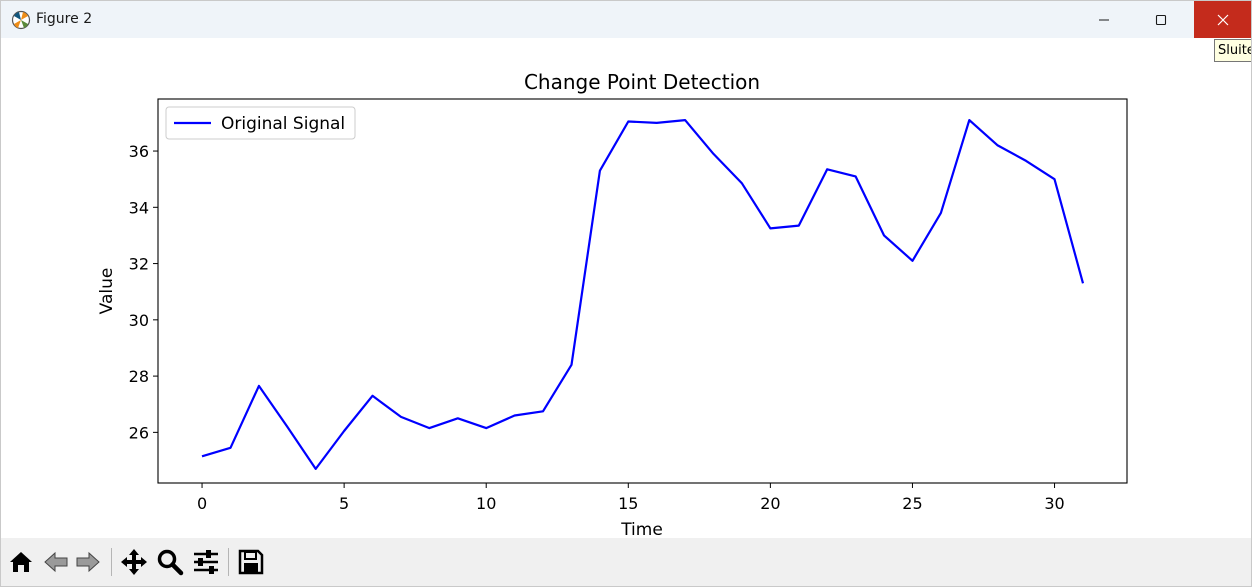  I want to click on y-tick-label: 28, so click(139, 376).